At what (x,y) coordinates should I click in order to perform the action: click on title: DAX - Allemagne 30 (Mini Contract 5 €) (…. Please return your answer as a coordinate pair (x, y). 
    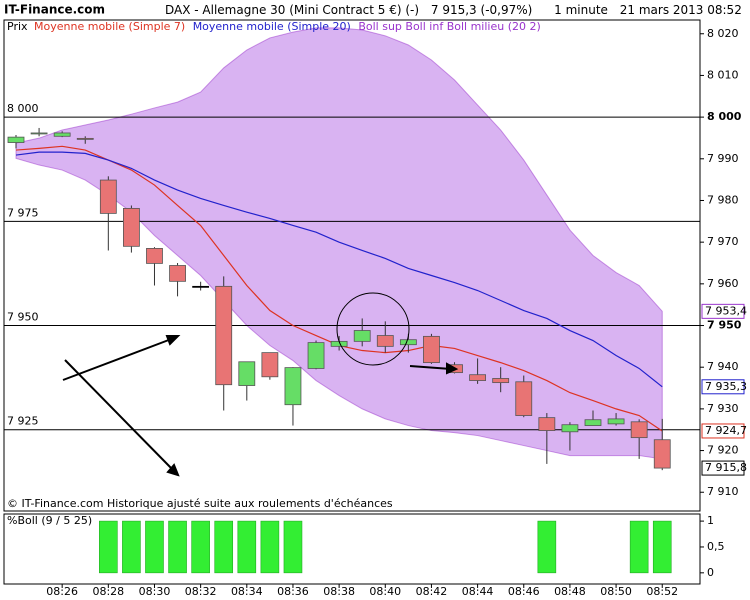
    Looking at the image, I should click on (292, 10).